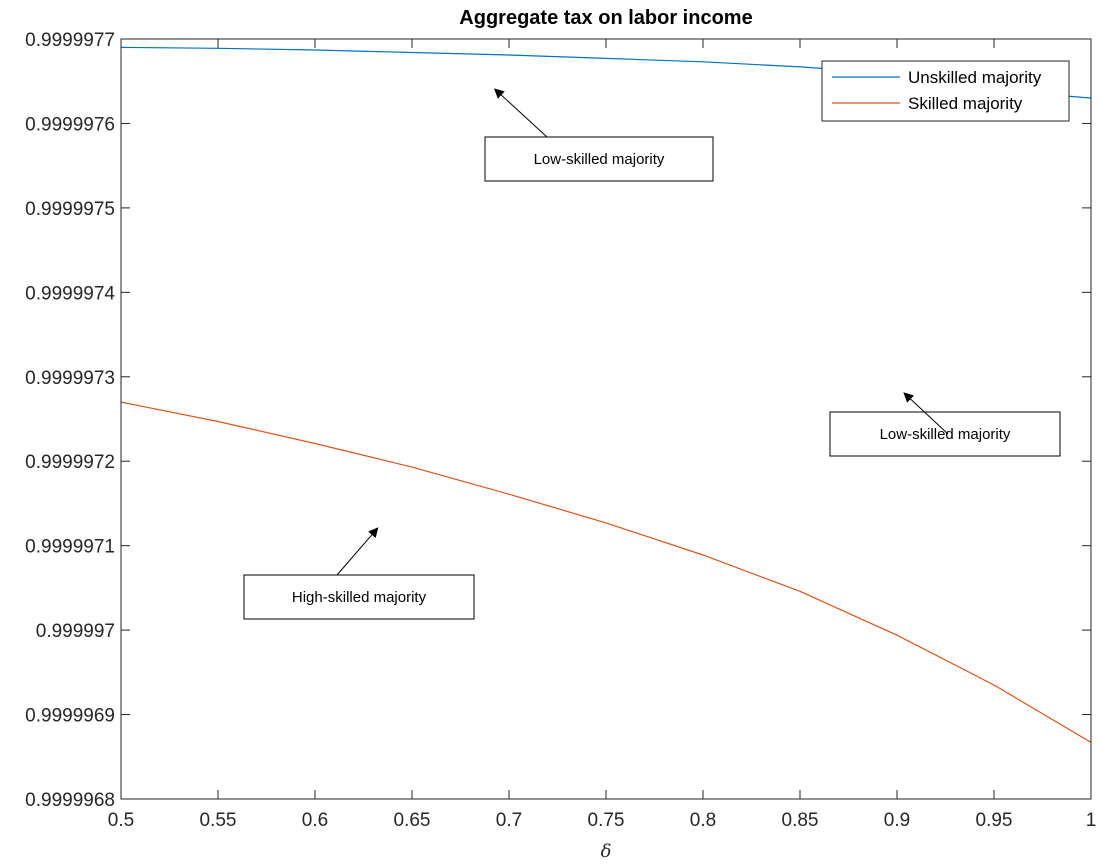 This screenshot has width=1099, height=865. What do you see at coordinates (70, 547) in the screenshot?
I see `y-tick-label: 0.9999971` at bounding box center [70, 547].